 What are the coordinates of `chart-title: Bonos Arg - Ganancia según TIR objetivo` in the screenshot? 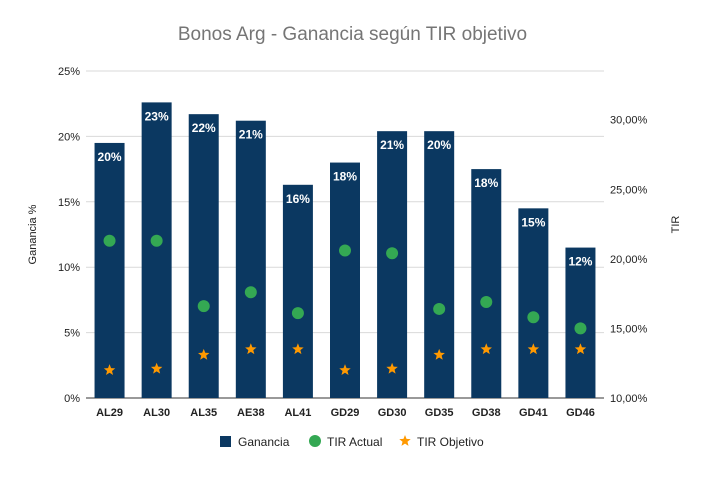 It's located at (352, 34).